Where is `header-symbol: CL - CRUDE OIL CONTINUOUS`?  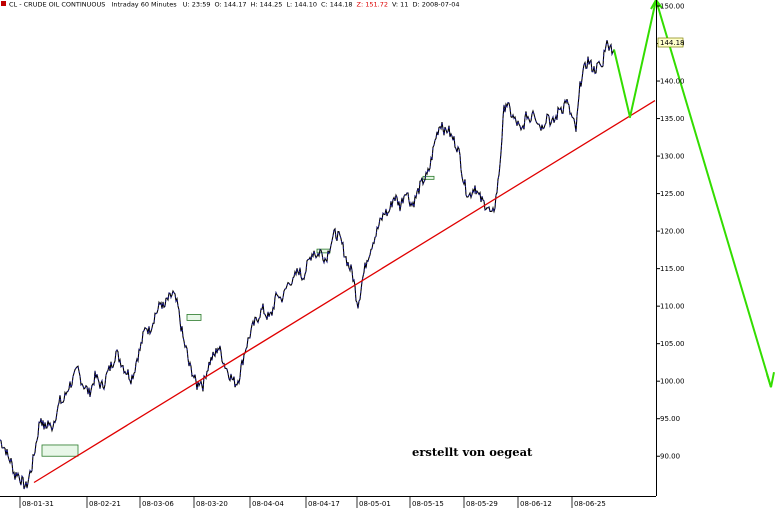
header-symbol: CL - CRUDE OIL CONTINUOUS is located at coordinates (57, 5).